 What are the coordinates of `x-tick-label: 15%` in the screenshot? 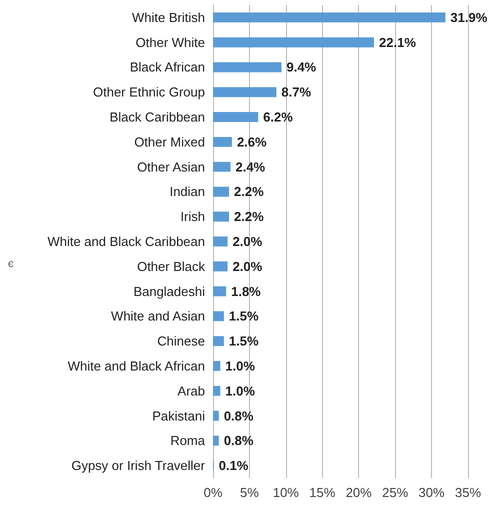 It's located at (322, 492).